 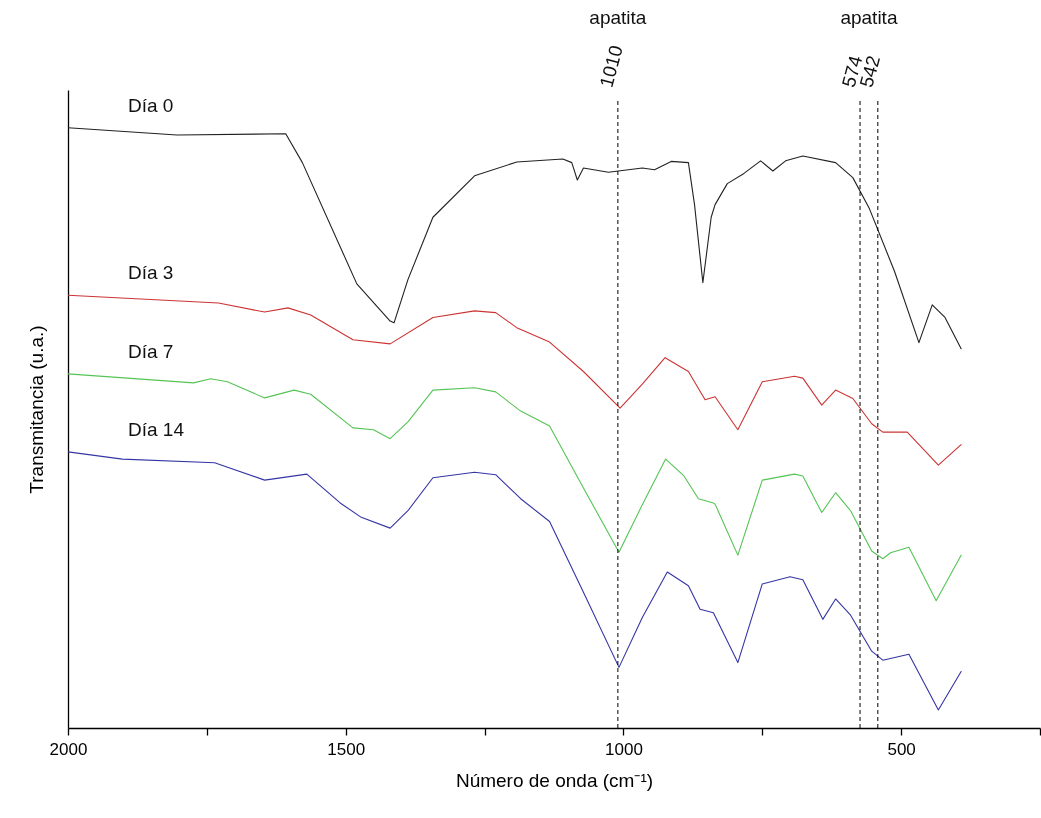 I want to click on series-label: Día 7, so click(x=151, y=351).